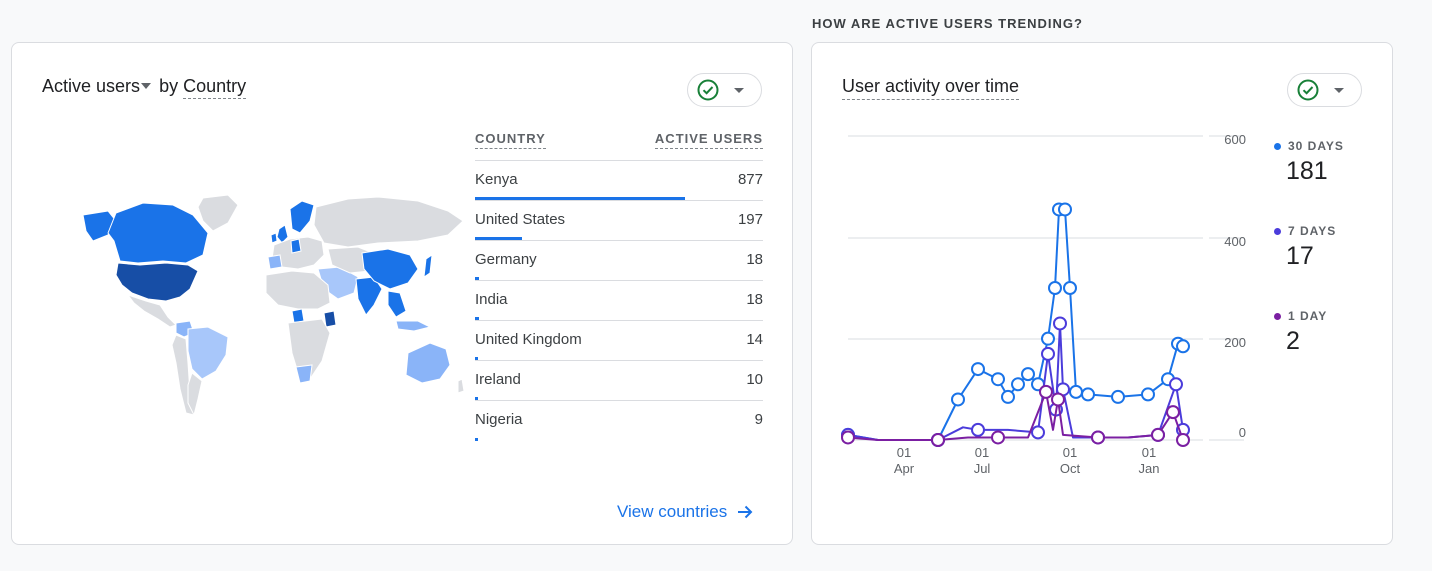 The height and width of the screenshot is (571, 1432). I want to click on map-region-new-zealand, so click(461, 386).